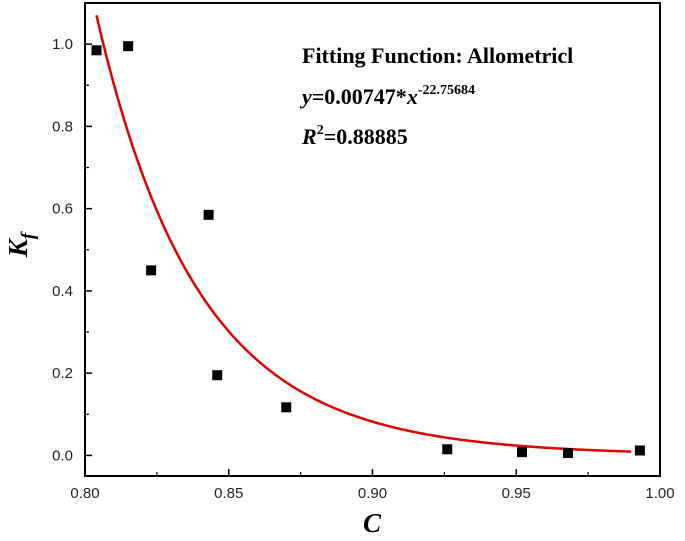 The height and width of the screenshot is (541, 685). What do you see at coordinates (62, 126) in the screenshot?
I see `y-tick-label: 0.8` at bounding box center [62, 126].